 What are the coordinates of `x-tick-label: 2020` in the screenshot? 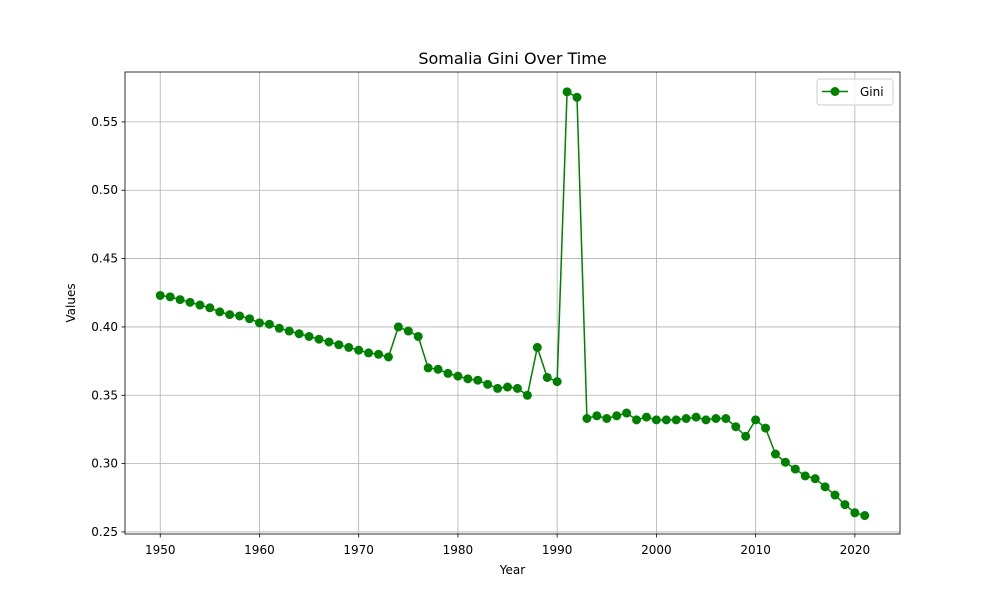 It's located at (855, 550).